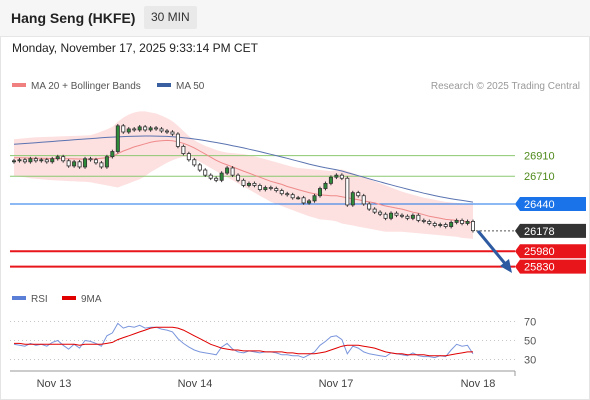  I want to click on legend-rsi-label: RSI, so click(39, 299).